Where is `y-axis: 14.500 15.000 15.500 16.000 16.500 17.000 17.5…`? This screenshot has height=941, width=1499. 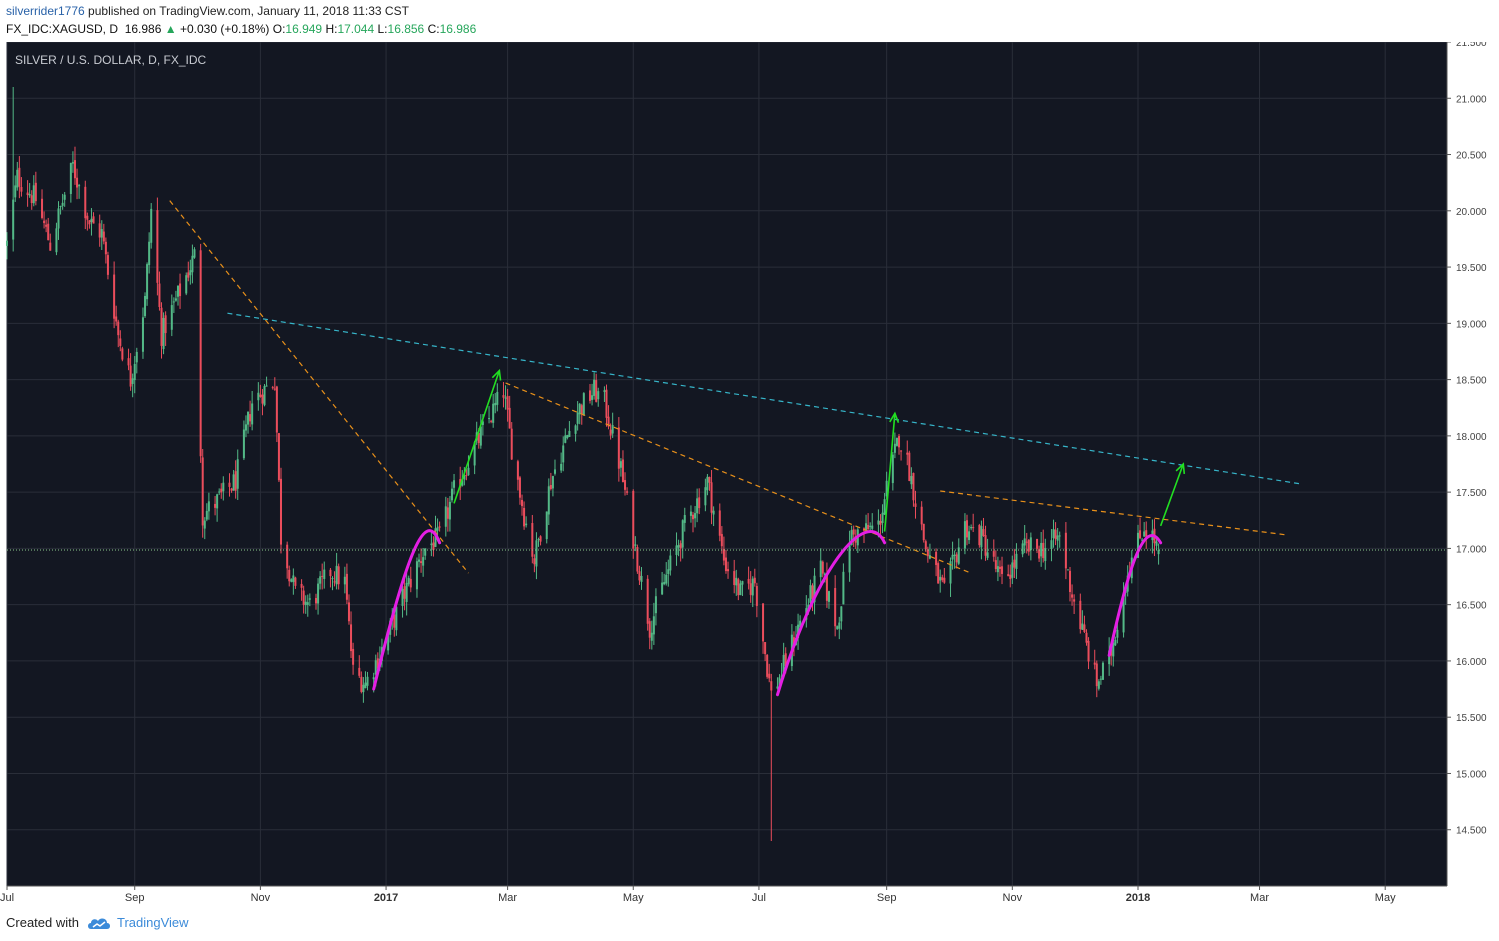
y-axis: 14.500 15.000 15.500 16.000 16.500 17.000 17.5… is located at coordinates (1472, 464).